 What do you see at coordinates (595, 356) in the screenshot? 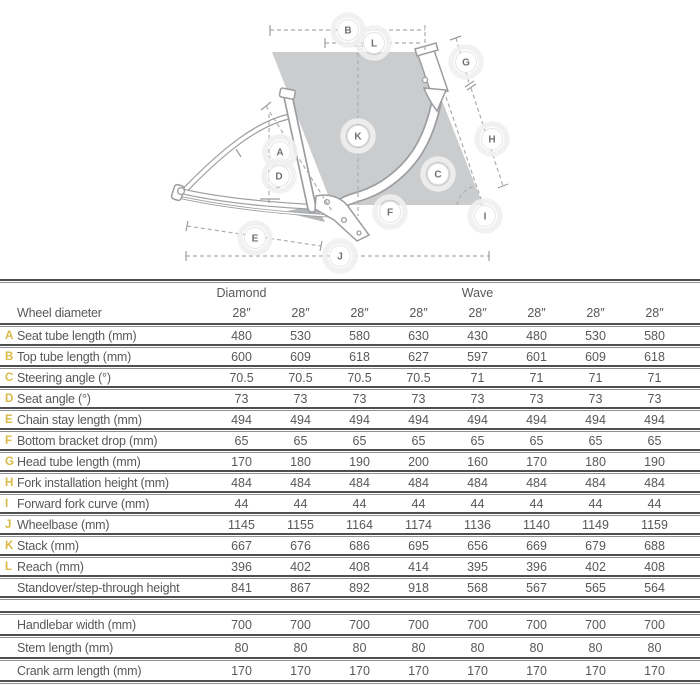
I see `cell-value: 609` at bounding box center [595, 356].